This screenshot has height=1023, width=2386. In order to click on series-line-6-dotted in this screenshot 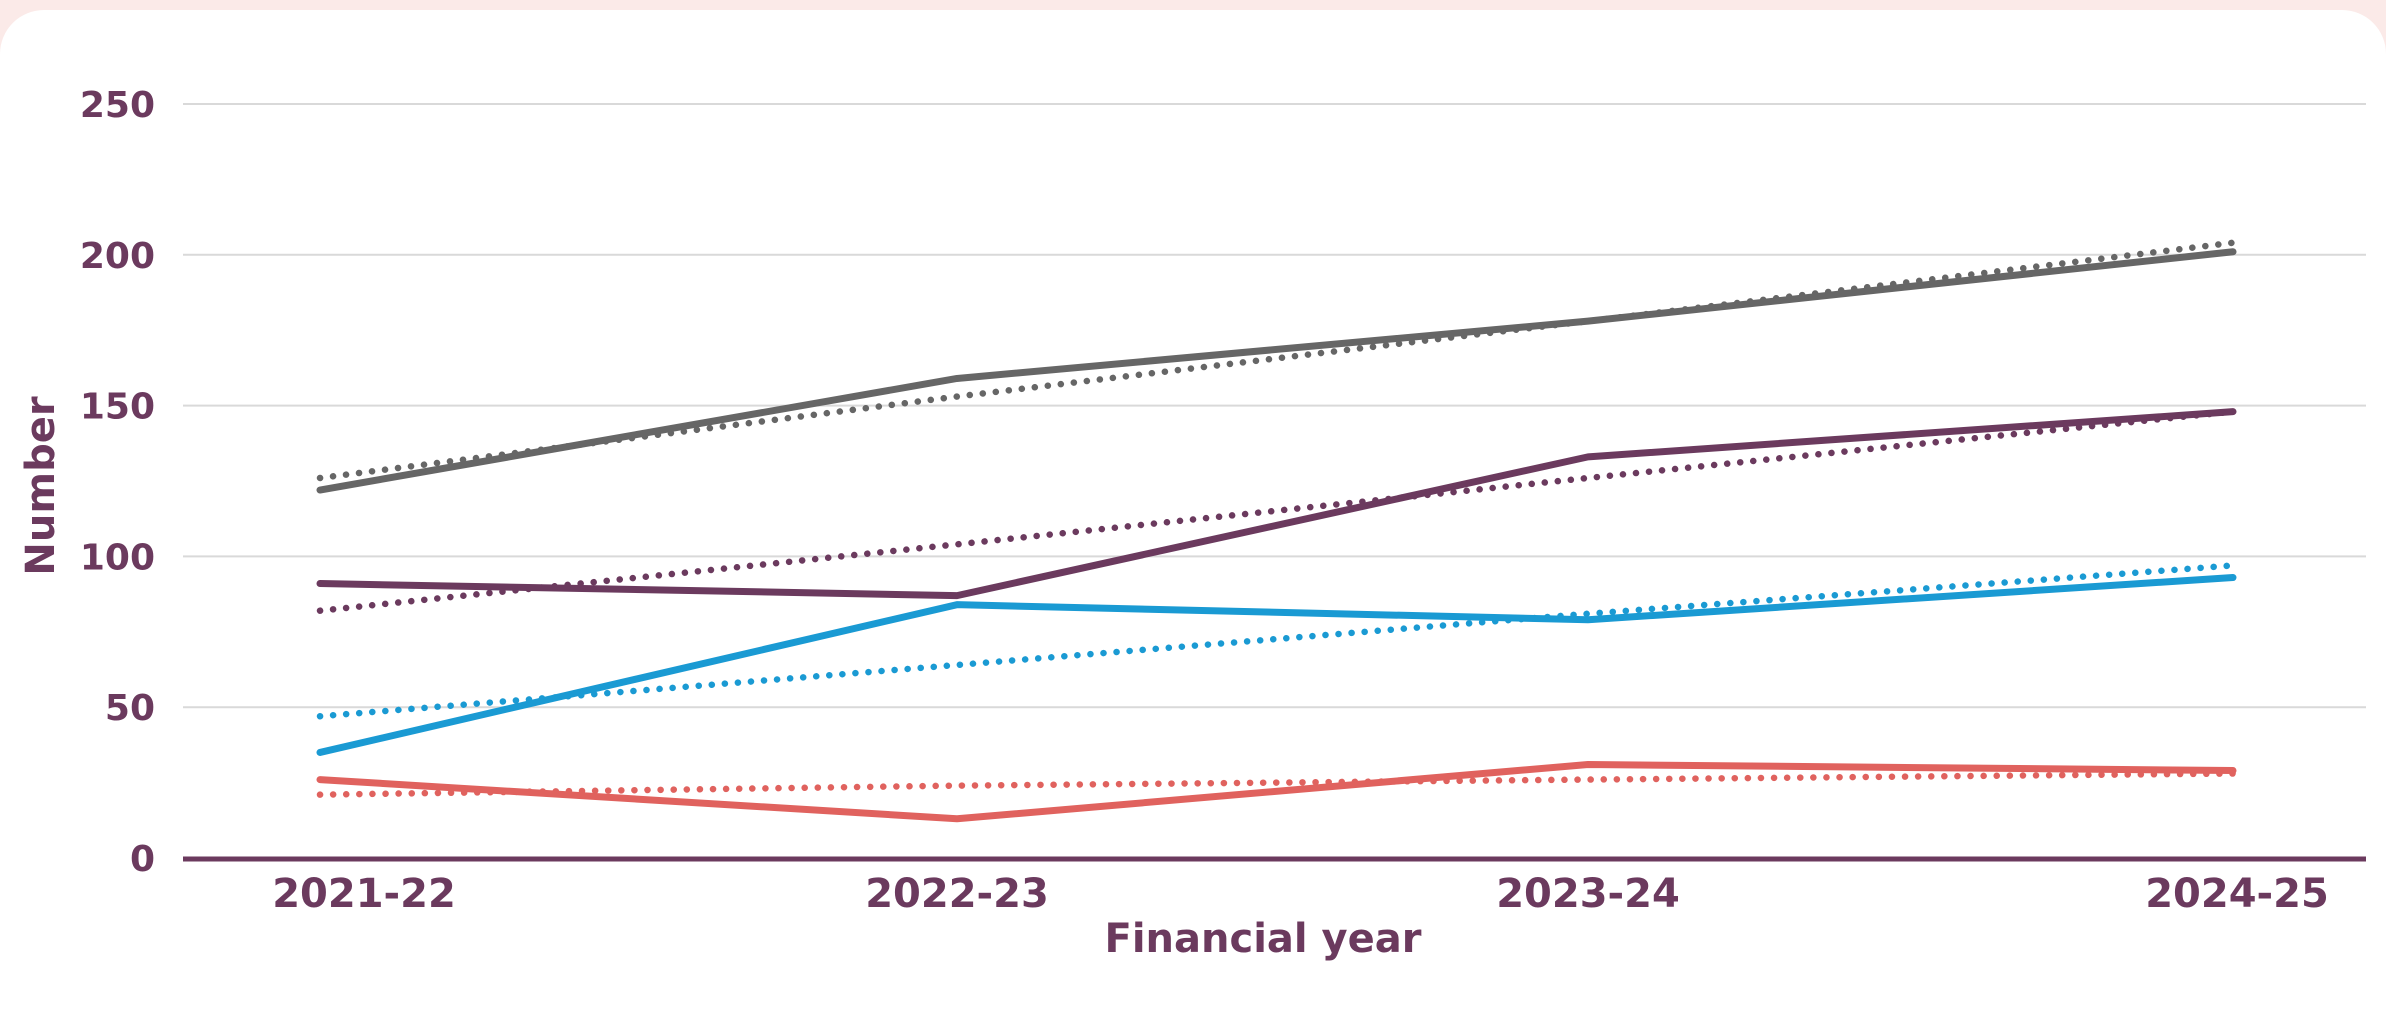, I will do `click(1276, 641)`.